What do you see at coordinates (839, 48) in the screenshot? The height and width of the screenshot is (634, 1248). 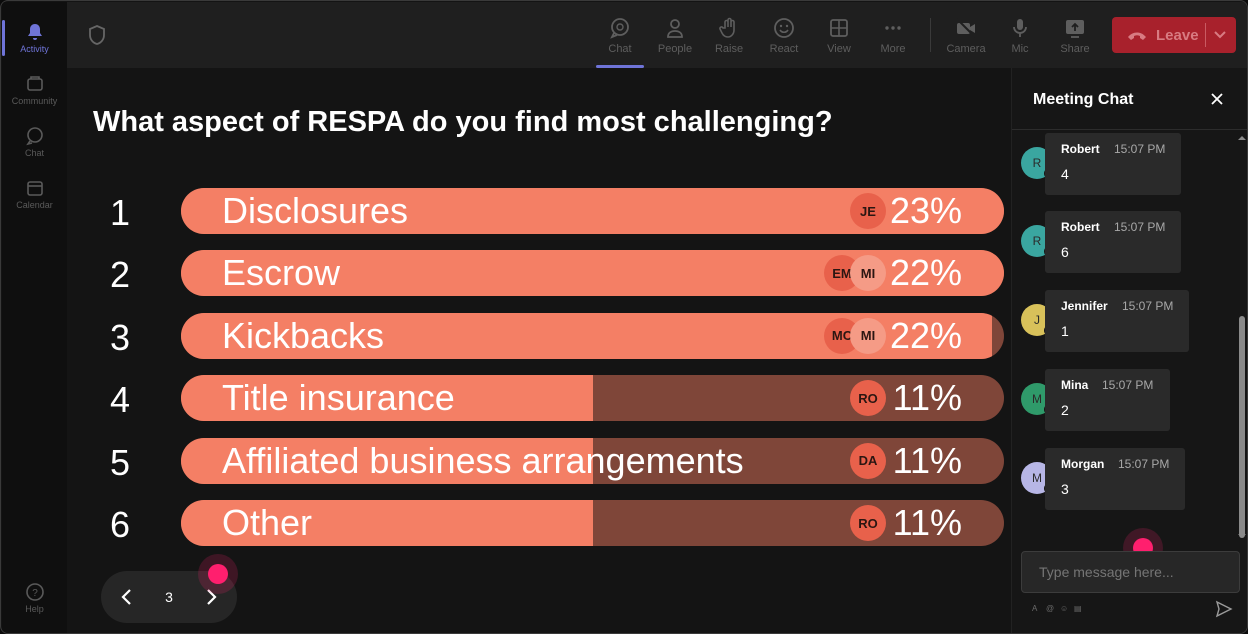 I see `view-button-label: View` at bounding box center [839, 48].